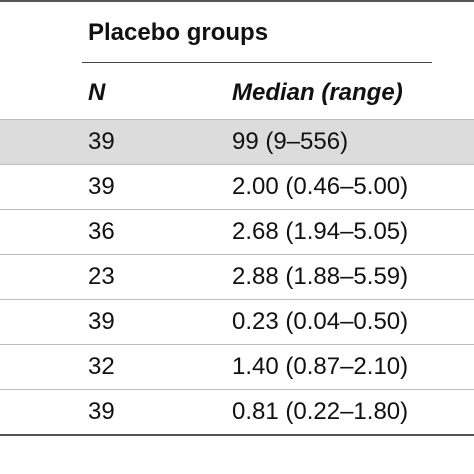  What do you see at coordinates (317, 92) in the screenshot?
I see `column-header-median: Median (range)` at bounding box center [317, 92].